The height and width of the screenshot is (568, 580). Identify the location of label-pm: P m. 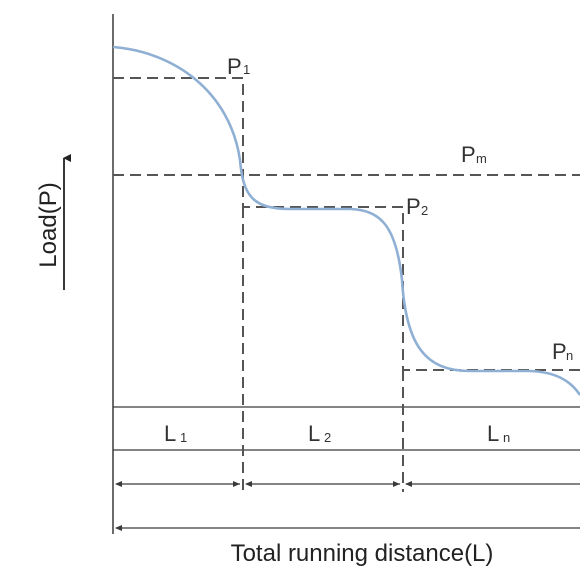
(474, 154).